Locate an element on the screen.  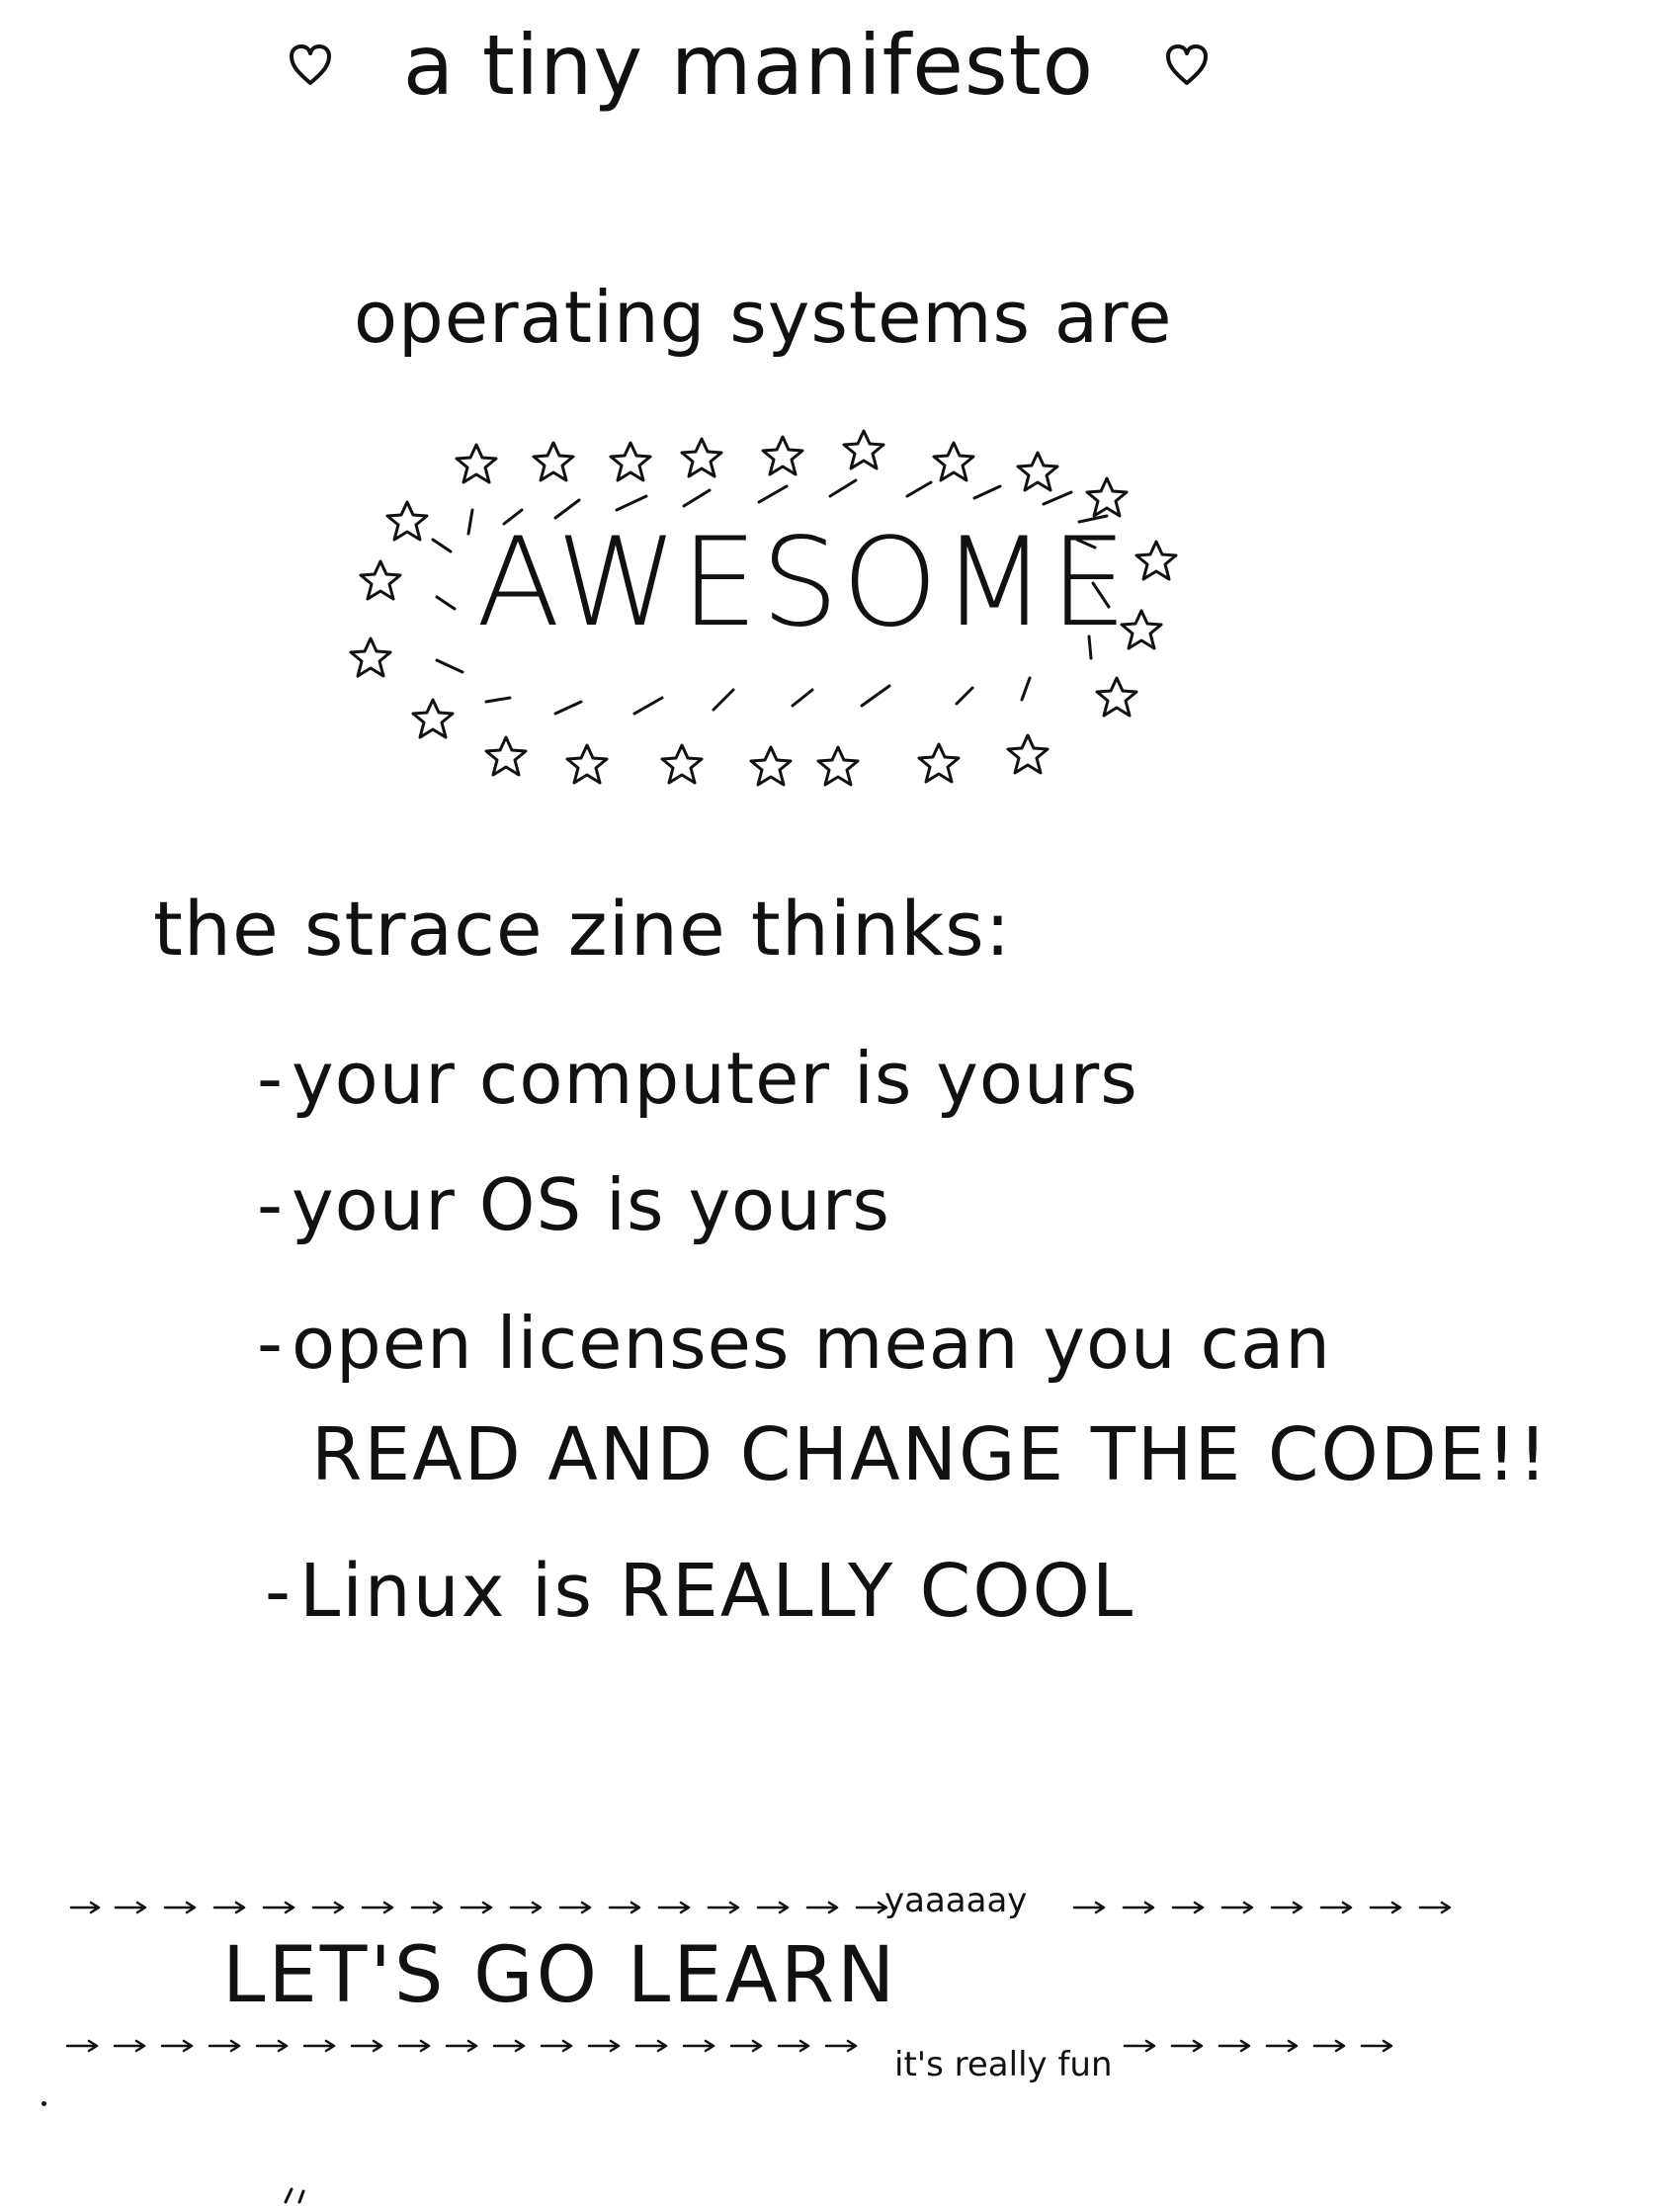
manifesto-label: the strace zine thinks: is located at coordinates (582, 929).